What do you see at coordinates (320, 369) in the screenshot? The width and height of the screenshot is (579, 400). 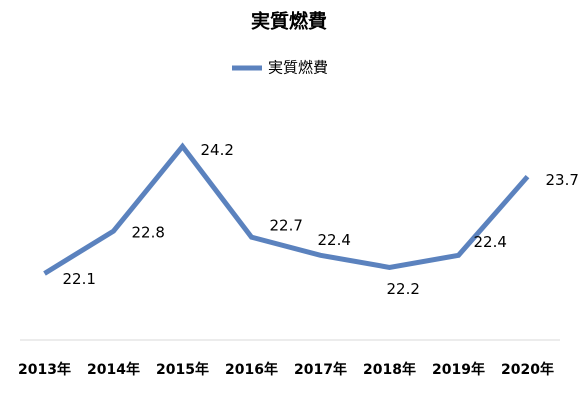 I see `x-tick-label: 2017年` at bounding box center [320, 369].